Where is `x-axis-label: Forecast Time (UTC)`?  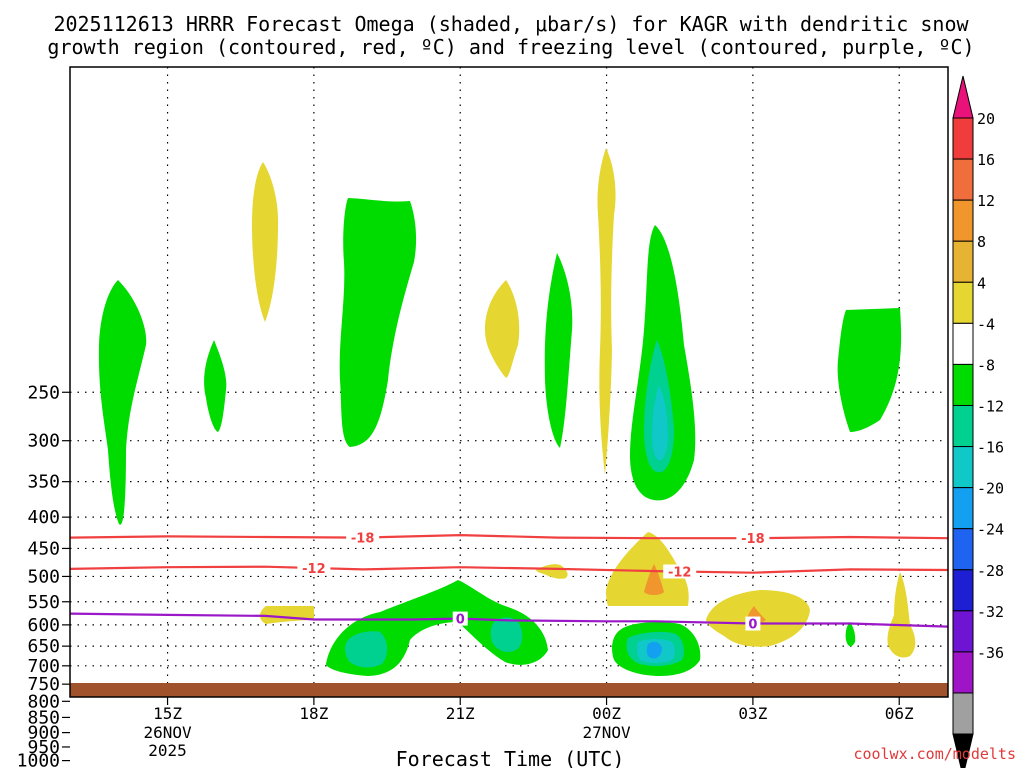
x-axis-label: Forecast Time (UTC) is located at coordinates (510, 757).